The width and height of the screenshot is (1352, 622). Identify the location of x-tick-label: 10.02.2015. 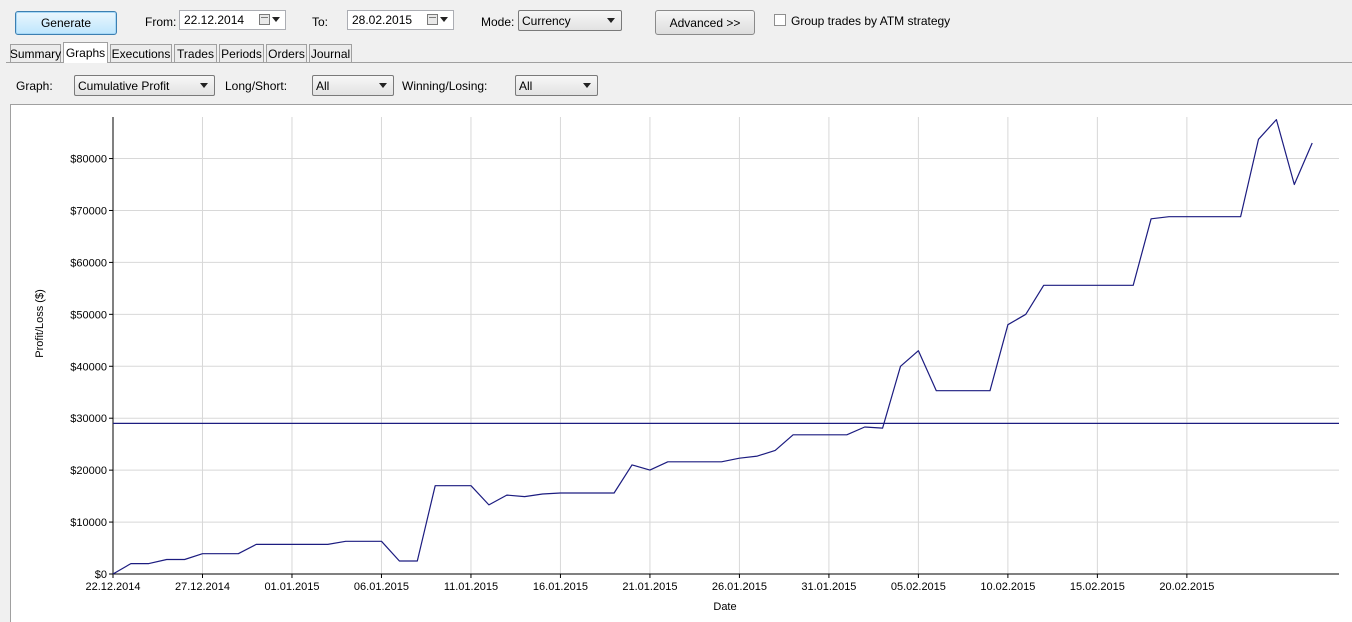
(1007, 587).